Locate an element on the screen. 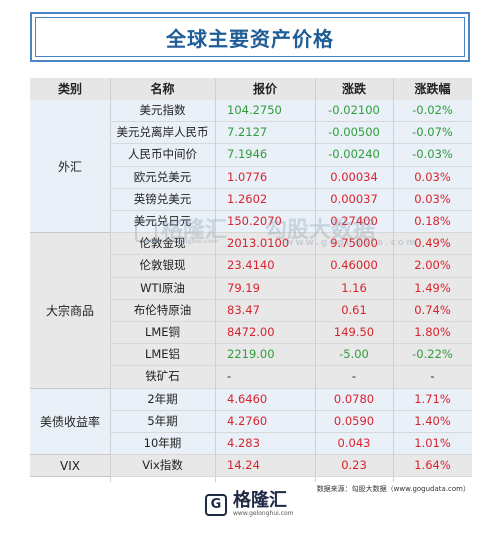 The image size is (500, 535). table-row: 10年期 4.283 0.043 1.01% is located at coordinates (291, 444).